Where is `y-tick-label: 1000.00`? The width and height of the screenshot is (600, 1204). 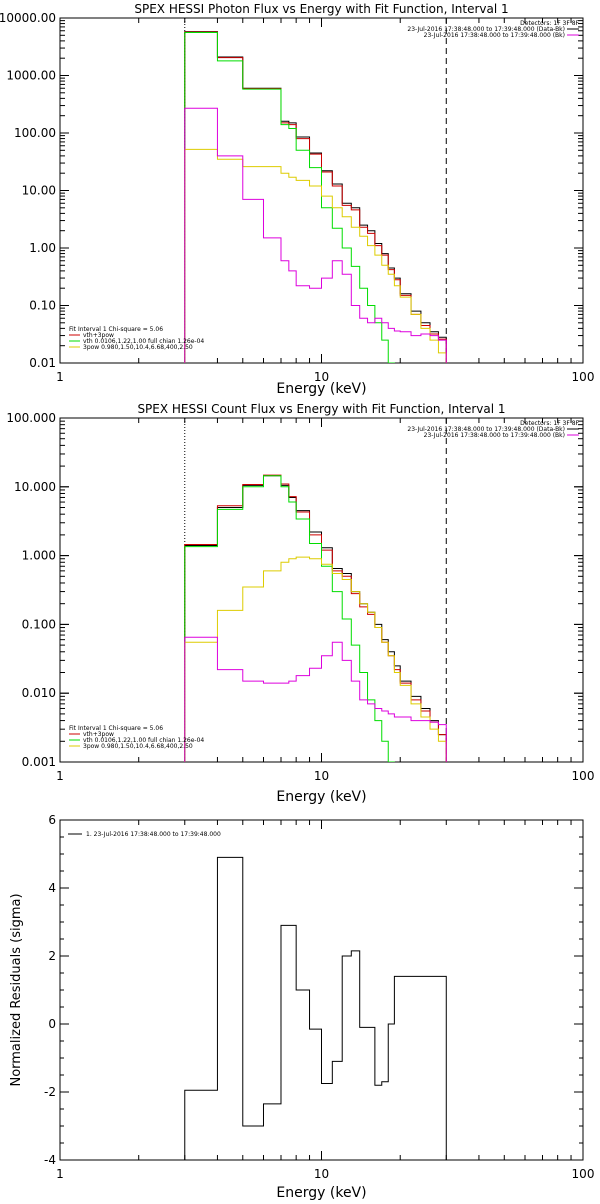
y-tick-label: 1000.00 is located at coordinates (31, 76).